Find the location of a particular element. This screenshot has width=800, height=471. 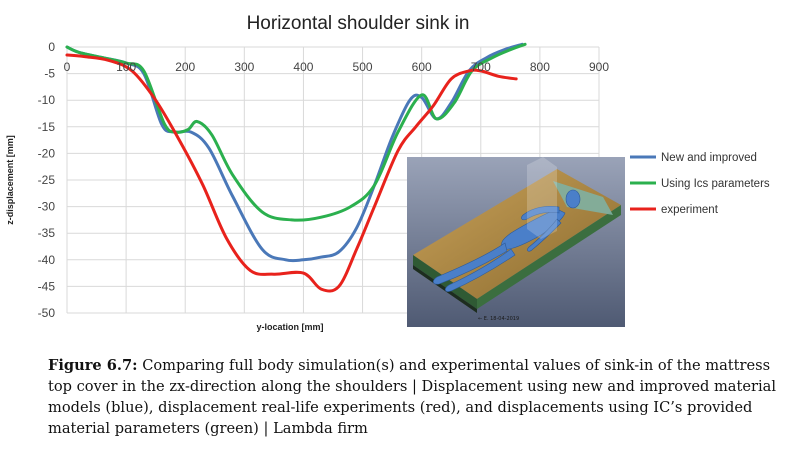

y-tick-label: -5 is located at coordinates (49, 74).